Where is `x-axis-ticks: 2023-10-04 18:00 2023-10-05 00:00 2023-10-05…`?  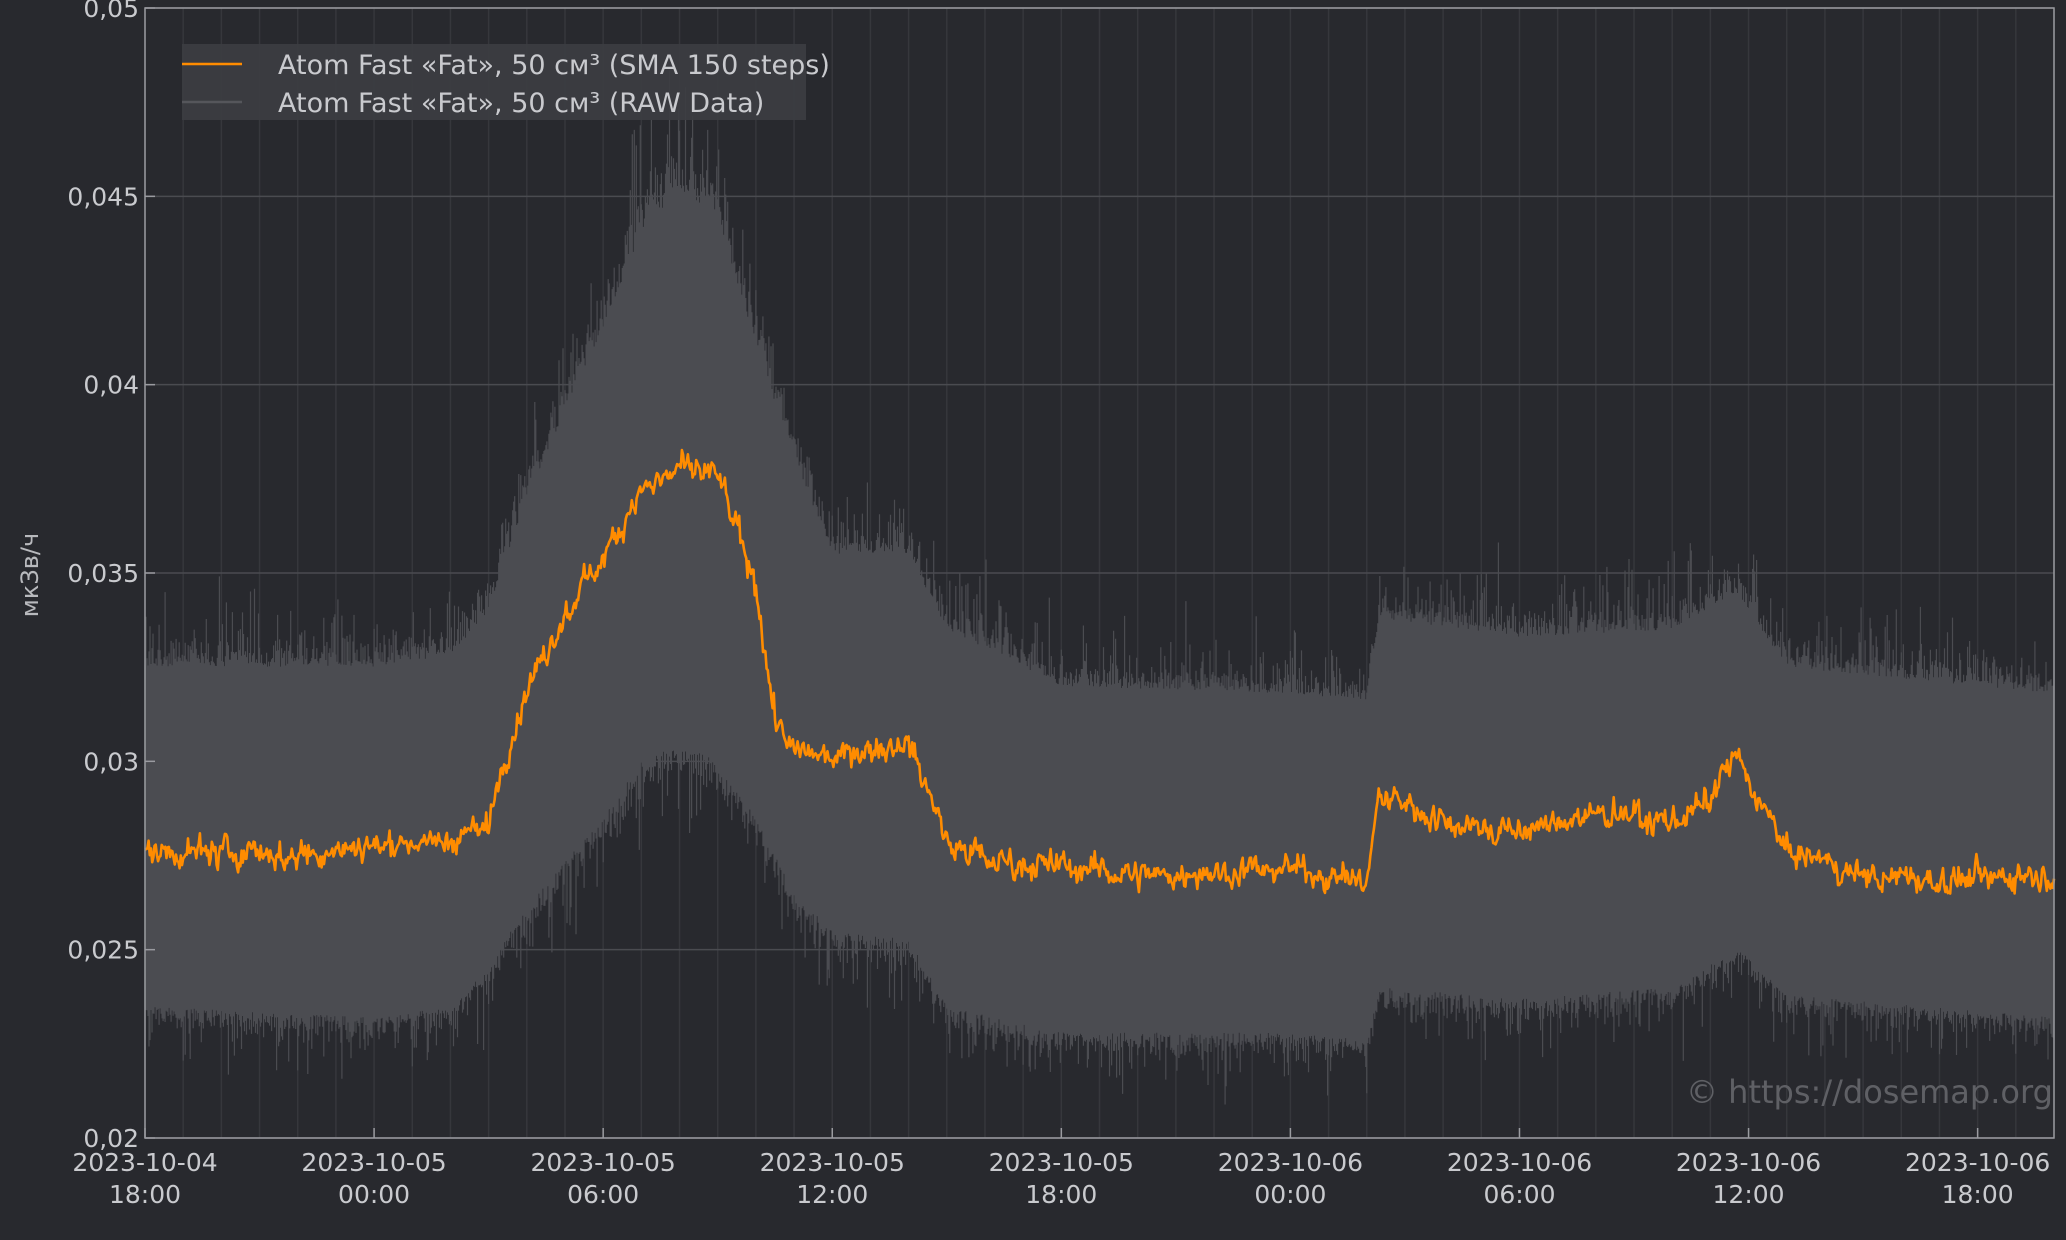
x-axis-ticks: 2023-10-04 18:00 2023-10-05 00:00 2023-10-05… is located at coordinates (1061, 1168).